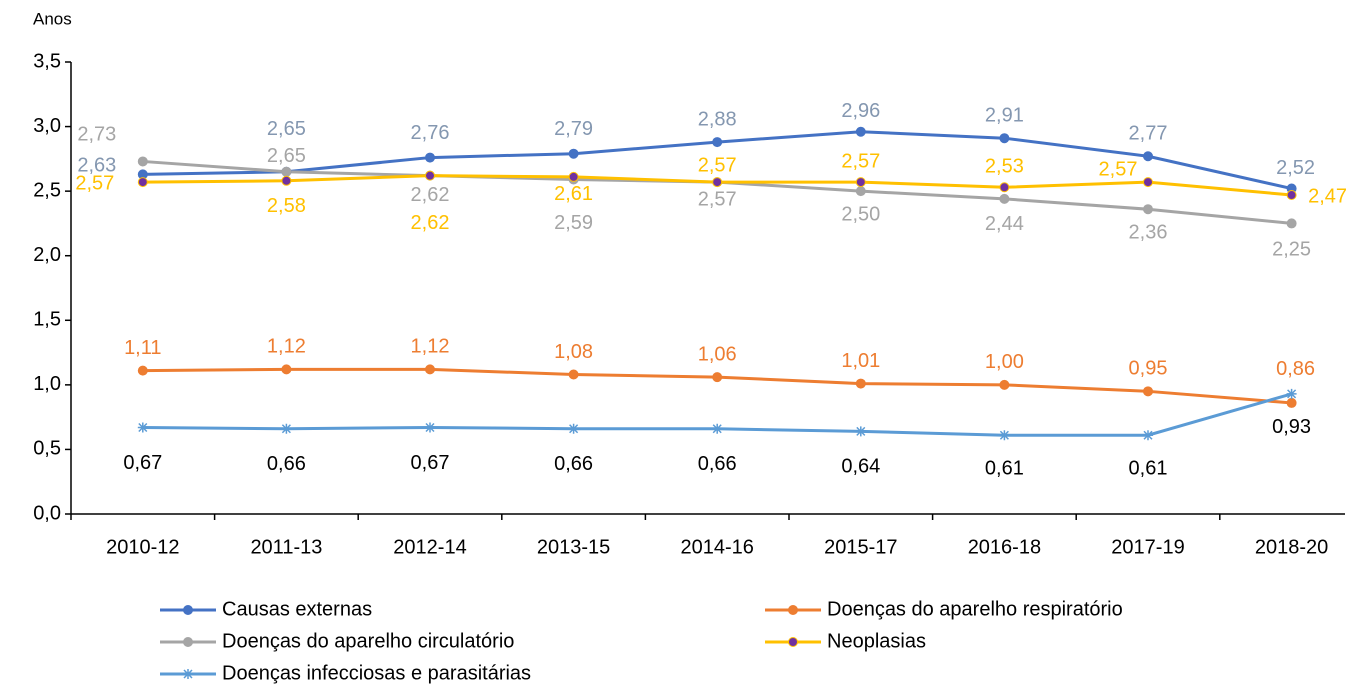 This screenshot has height=692, width=1357. Describe the element at coordinates (297, 609) in the screenshot. I see `legend-label: Causas externas` at that location.